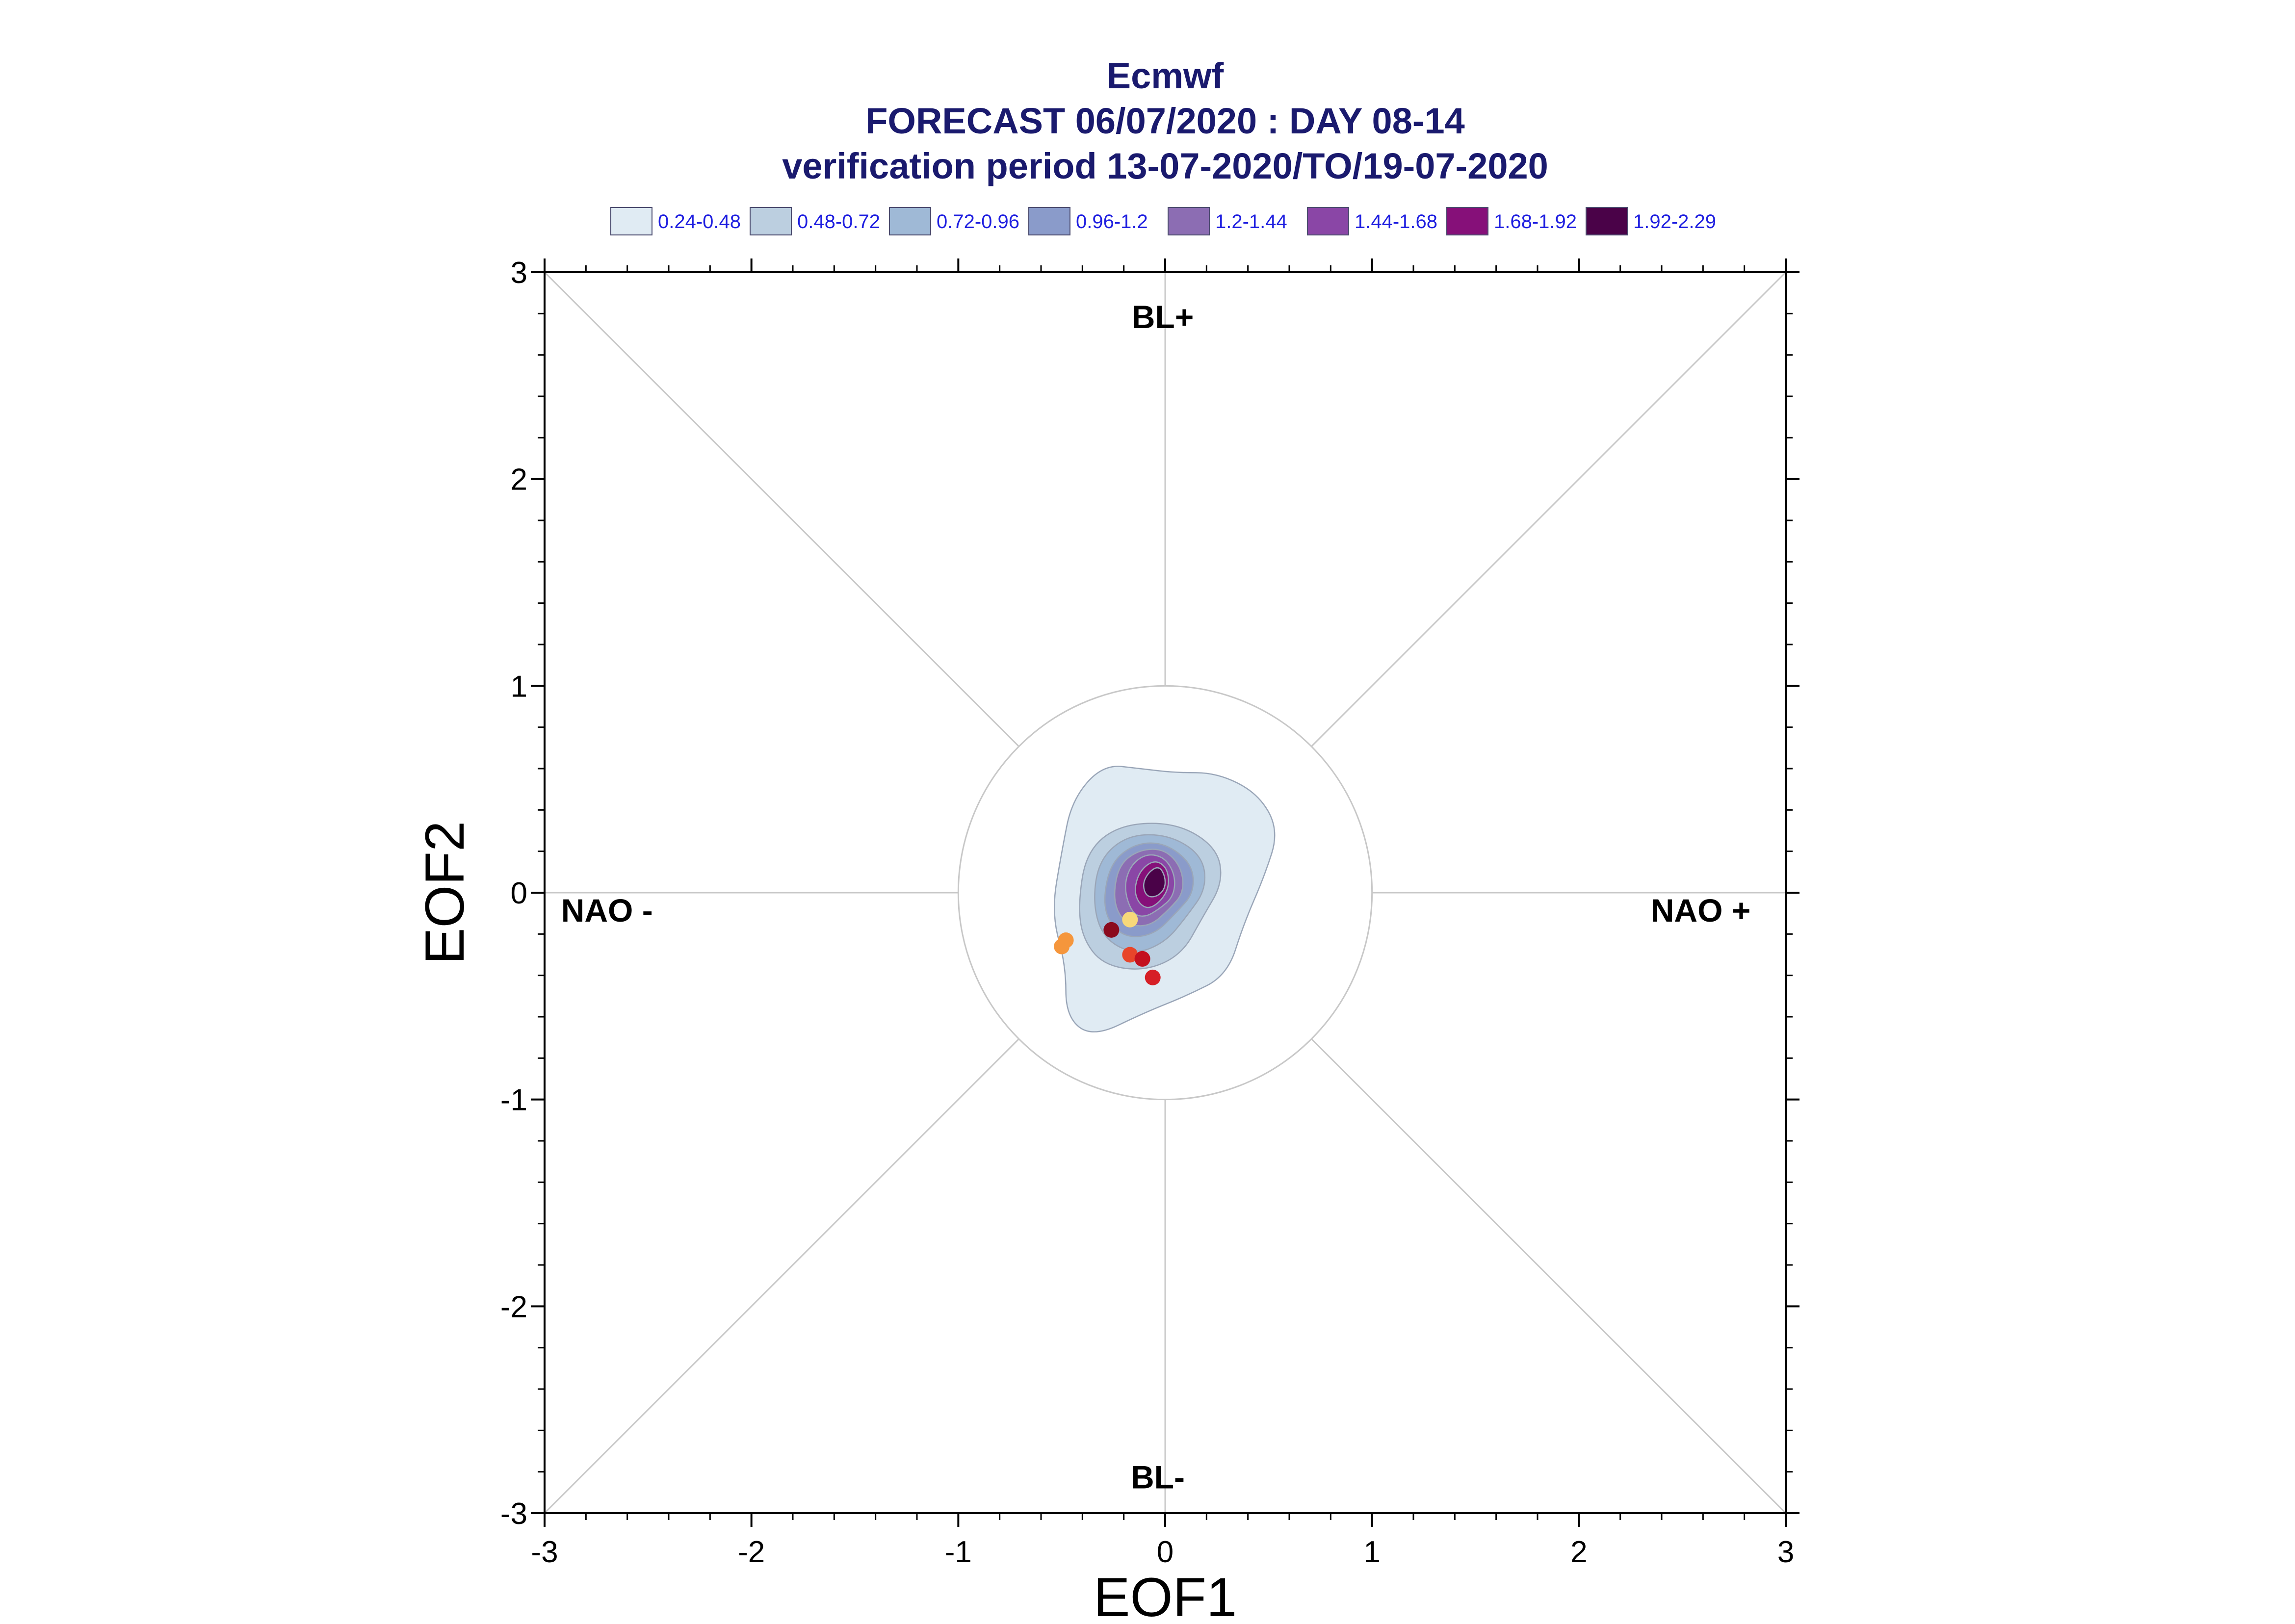  What do you see at coordinates (1166, 1552) in the screenshot?
I see `x-tick-label: 0` at bounding box center [1166, 1552].